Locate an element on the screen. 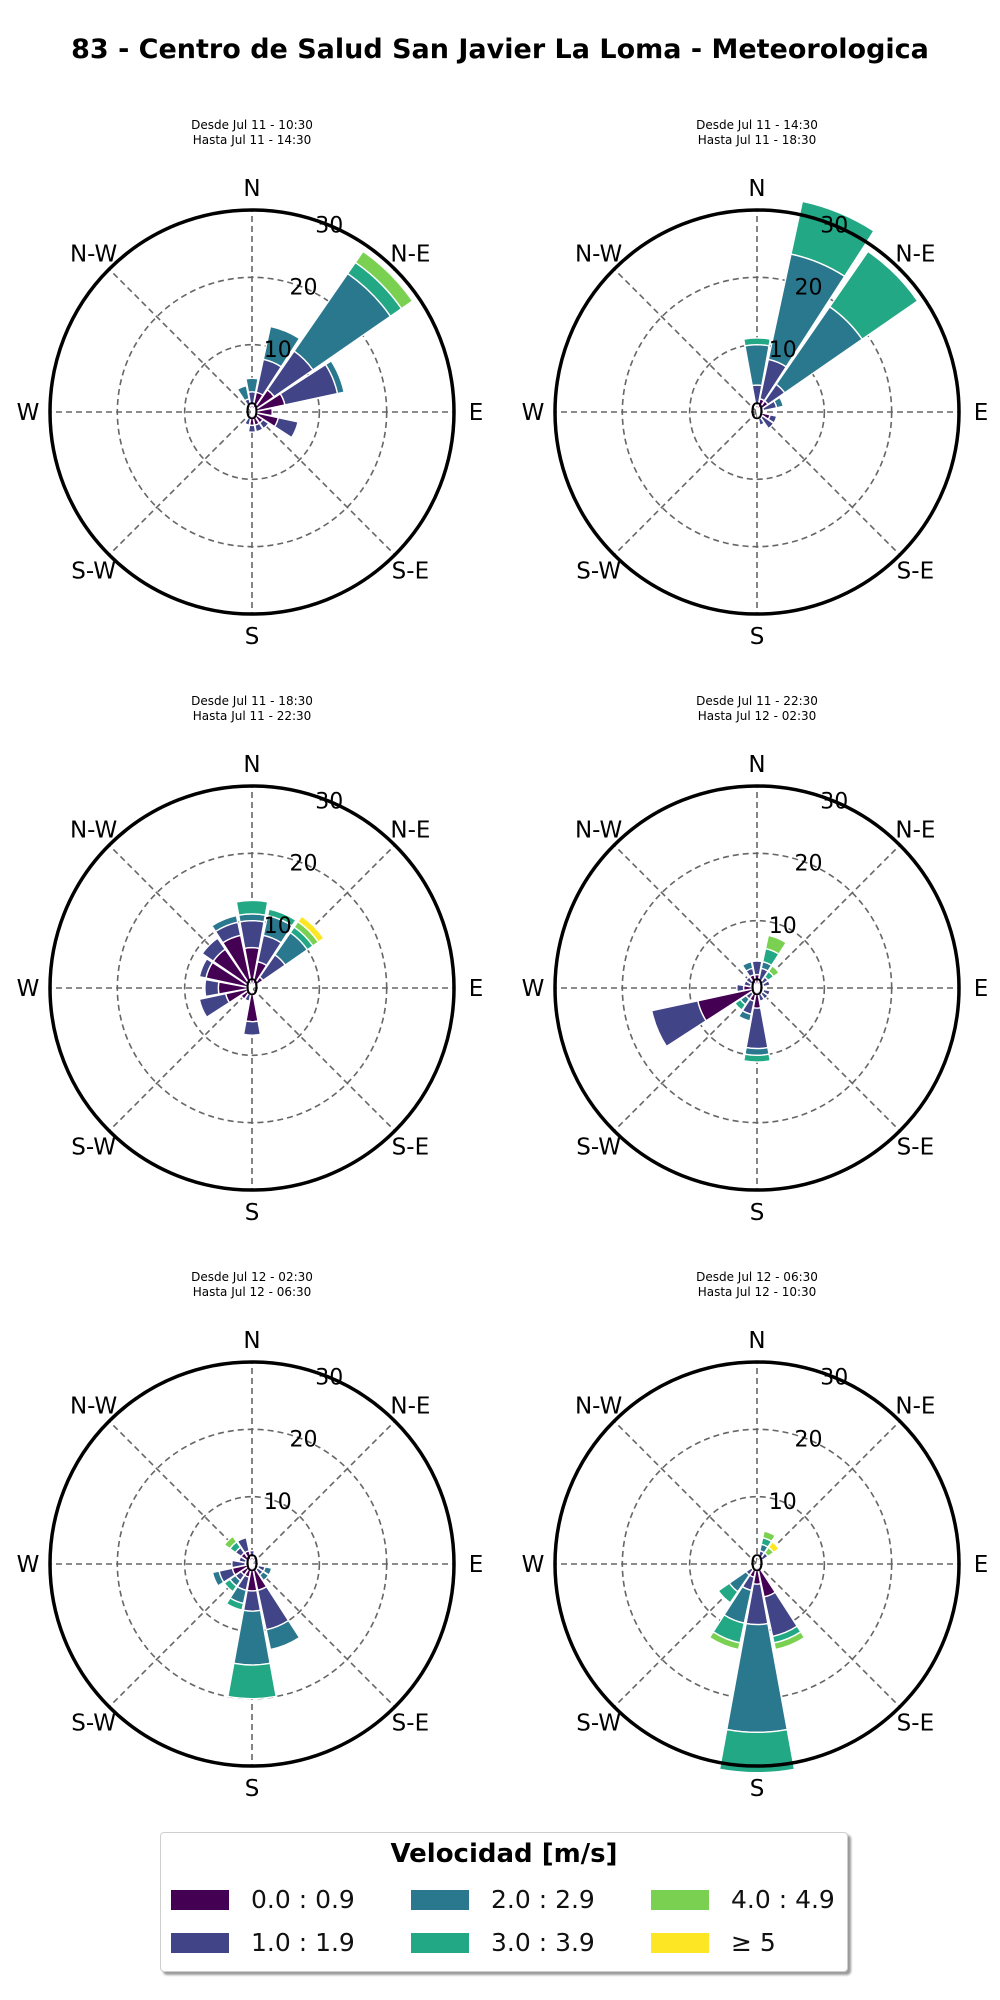  rose-bar-dir11-bin1 is located at coordinates (214, 1005).